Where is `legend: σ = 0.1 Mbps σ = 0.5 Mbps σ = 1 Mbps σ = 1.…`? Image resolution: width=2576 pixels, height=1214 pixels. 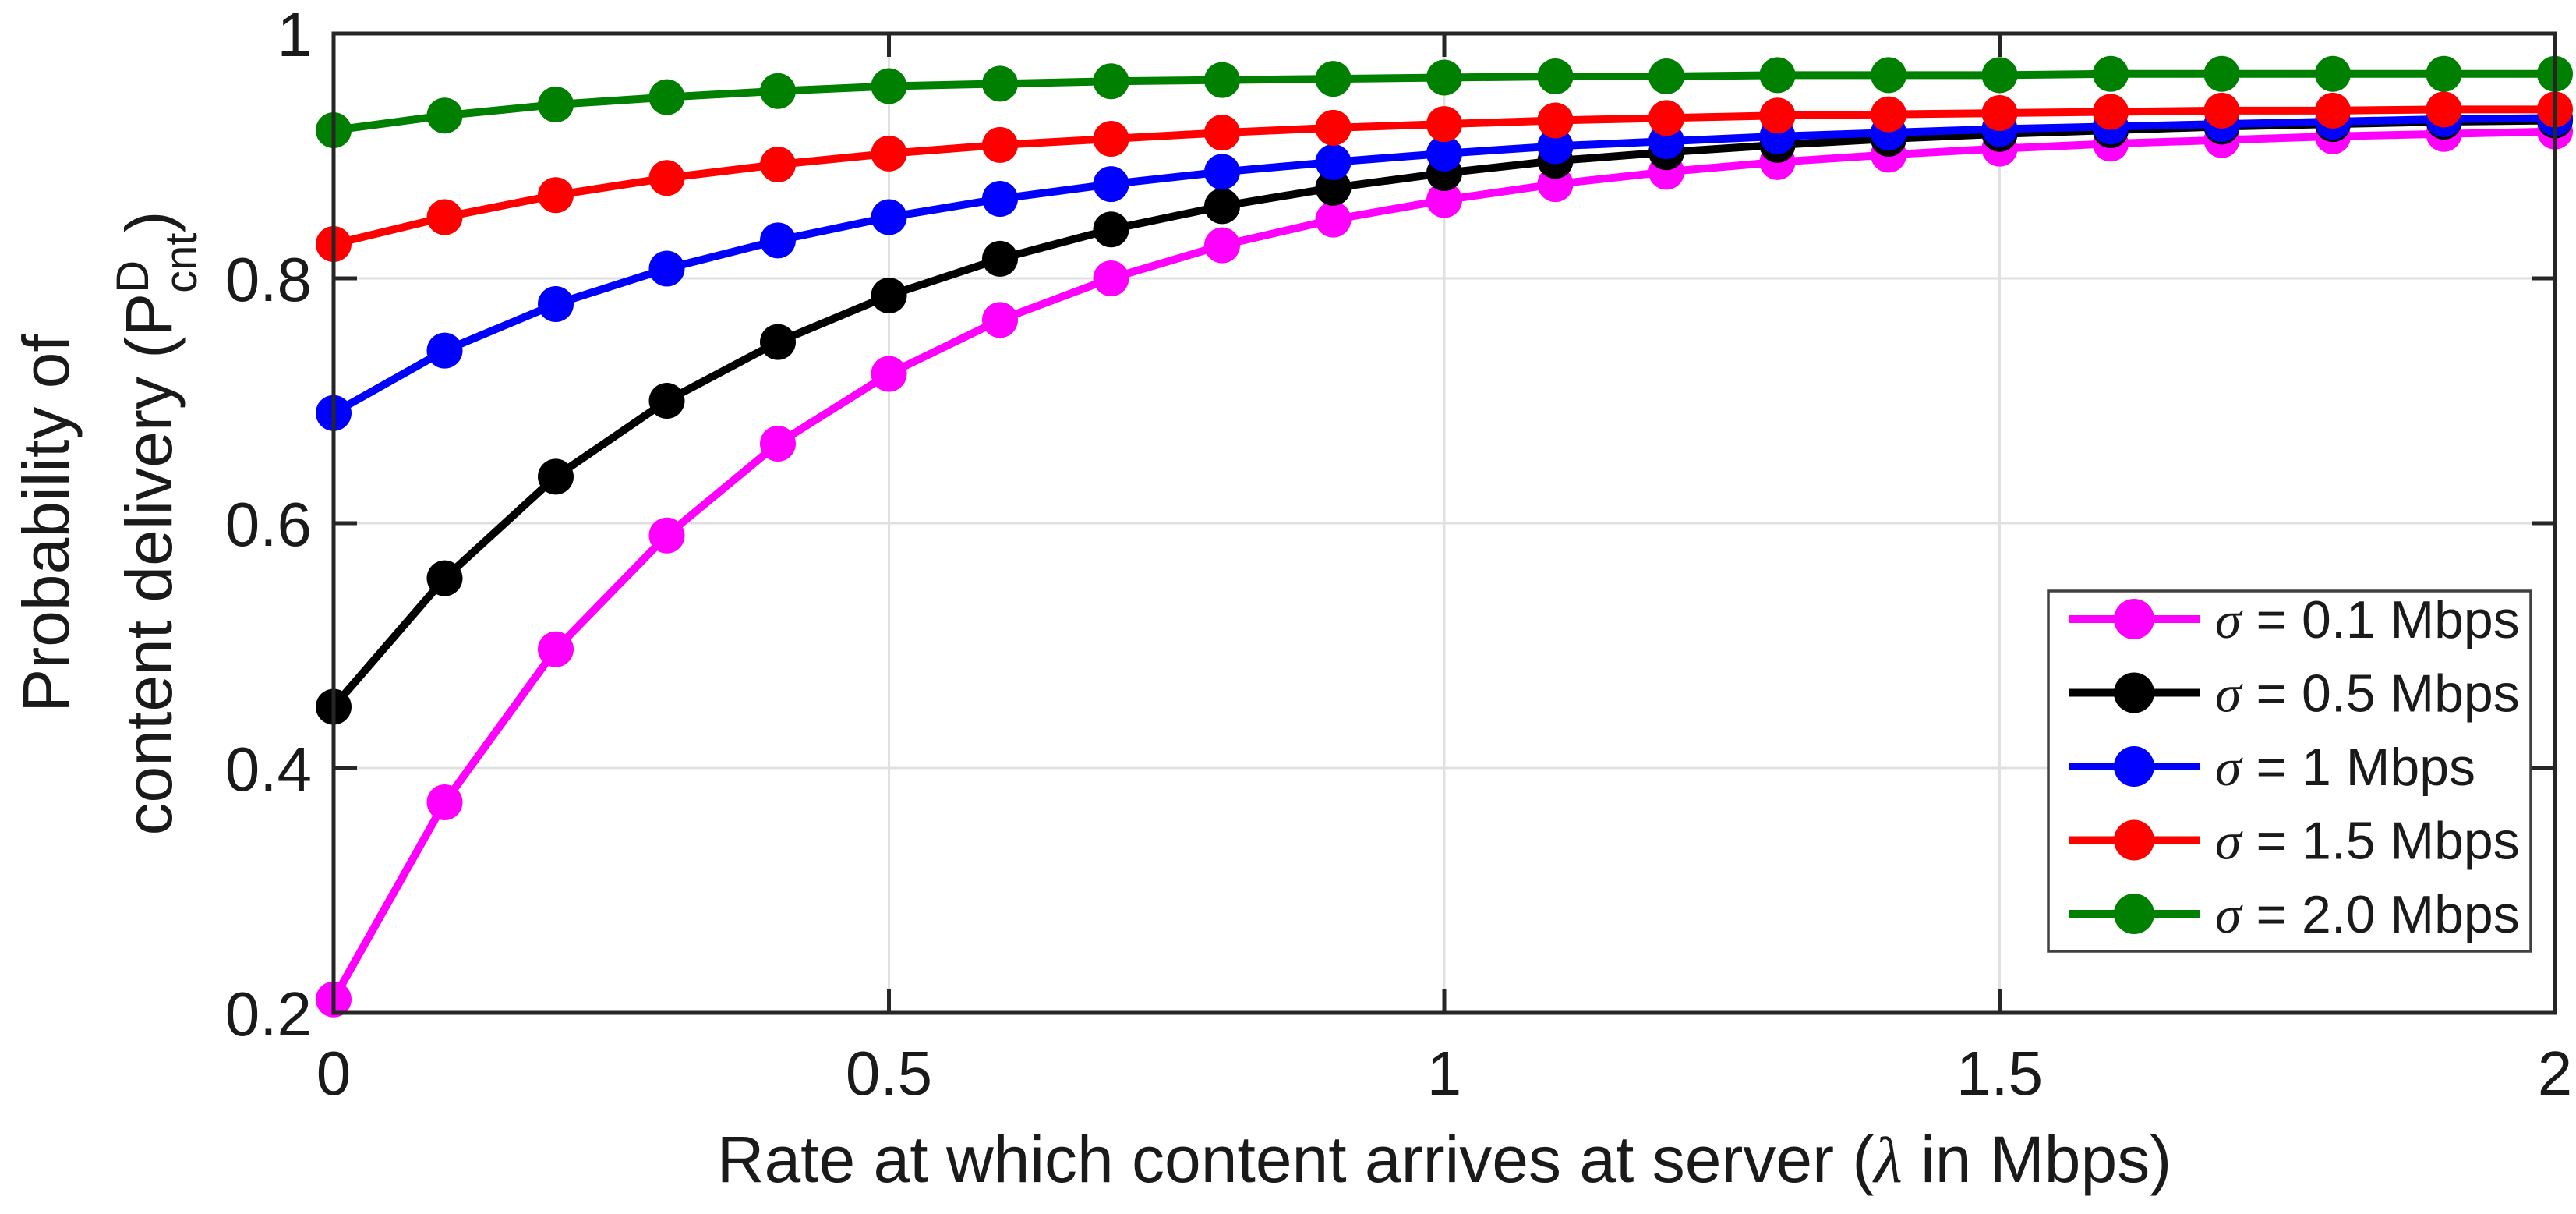
legend: σ = 0.1 Mbps σ = 0.5 Mbps σ = 1 Mbps σ = 1.… is located at coordinates (2289, 771).